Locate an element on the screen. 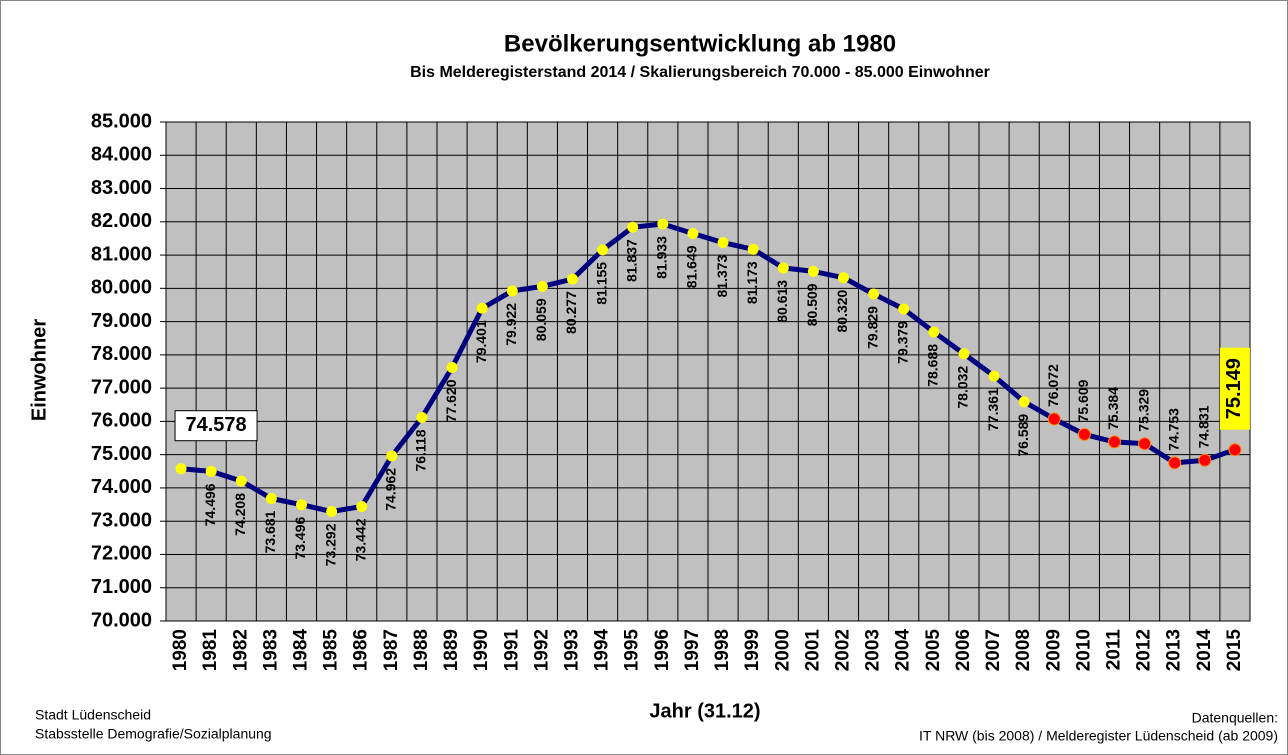  x-tick-label: 1993 is located at coordinates (572, 650).